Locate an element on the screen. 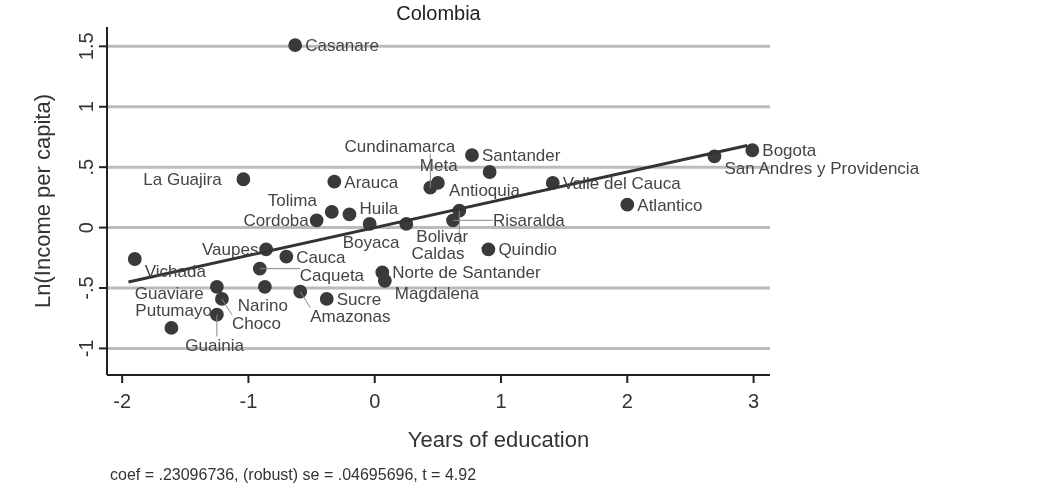  annotation: Huila is located at coordinates (379, 209).